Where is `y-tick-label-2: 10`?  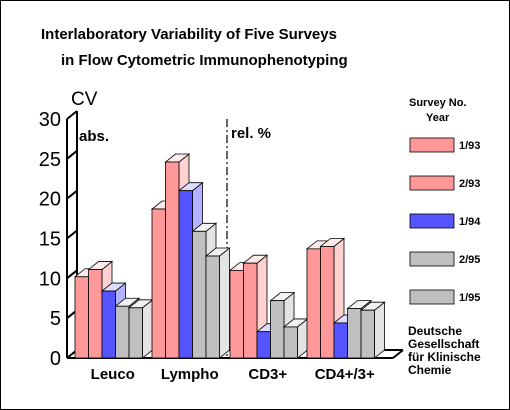 y-tick-label-2: 10 is located at coordinates (50, 279).